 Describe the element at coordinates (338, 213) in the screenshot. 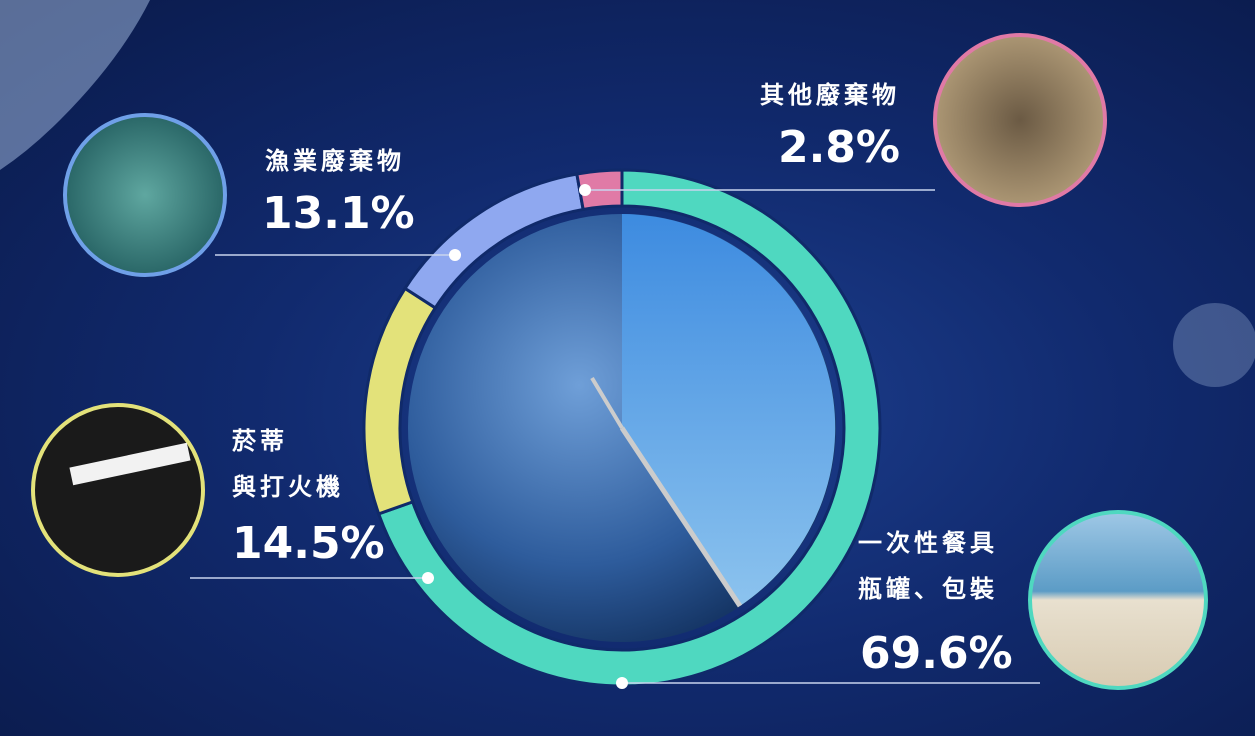

I see `value-label: 13.1%` at that location.